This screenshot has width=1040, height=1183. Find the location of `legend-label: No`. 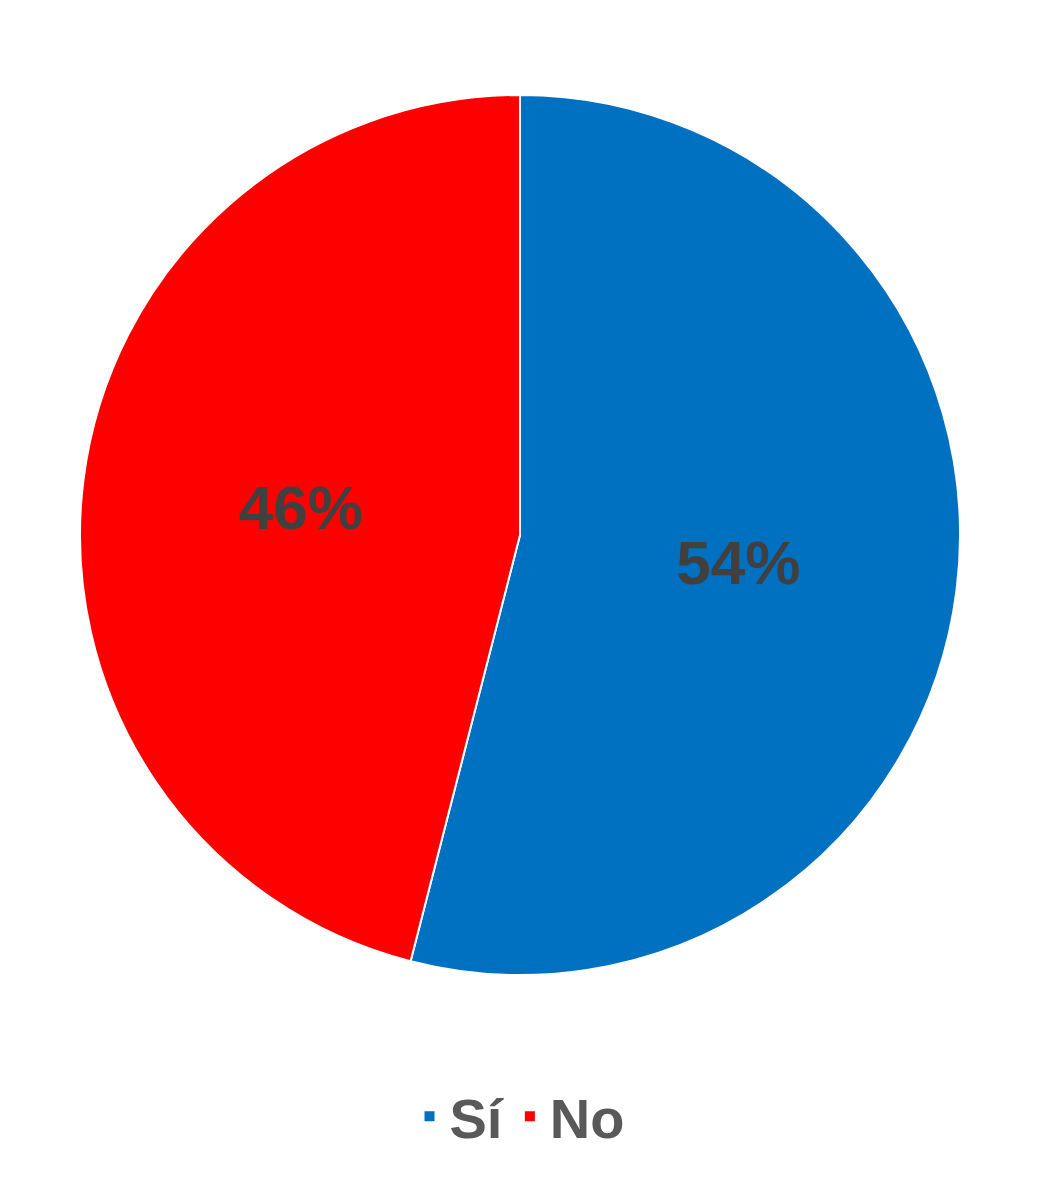

legend-label: No is located at coordinates (587, 1119).